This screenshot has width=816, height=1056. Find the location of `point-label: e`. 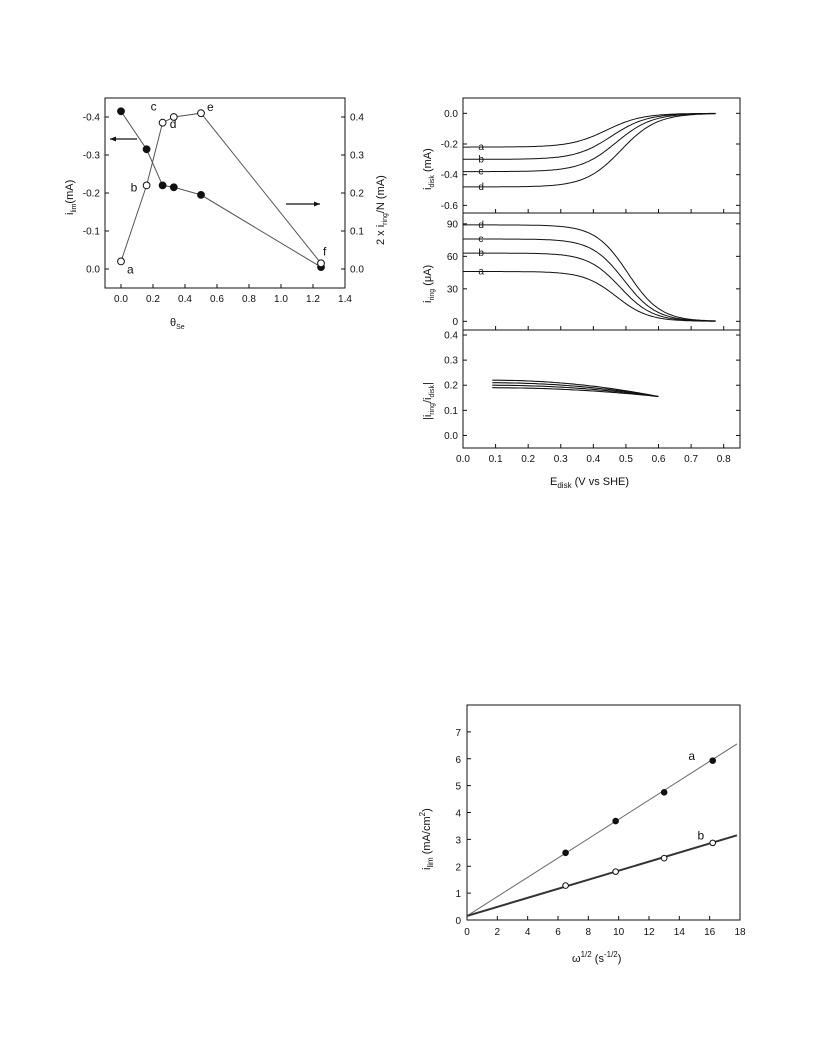

point-label: e is located at coordinates (210, 107).